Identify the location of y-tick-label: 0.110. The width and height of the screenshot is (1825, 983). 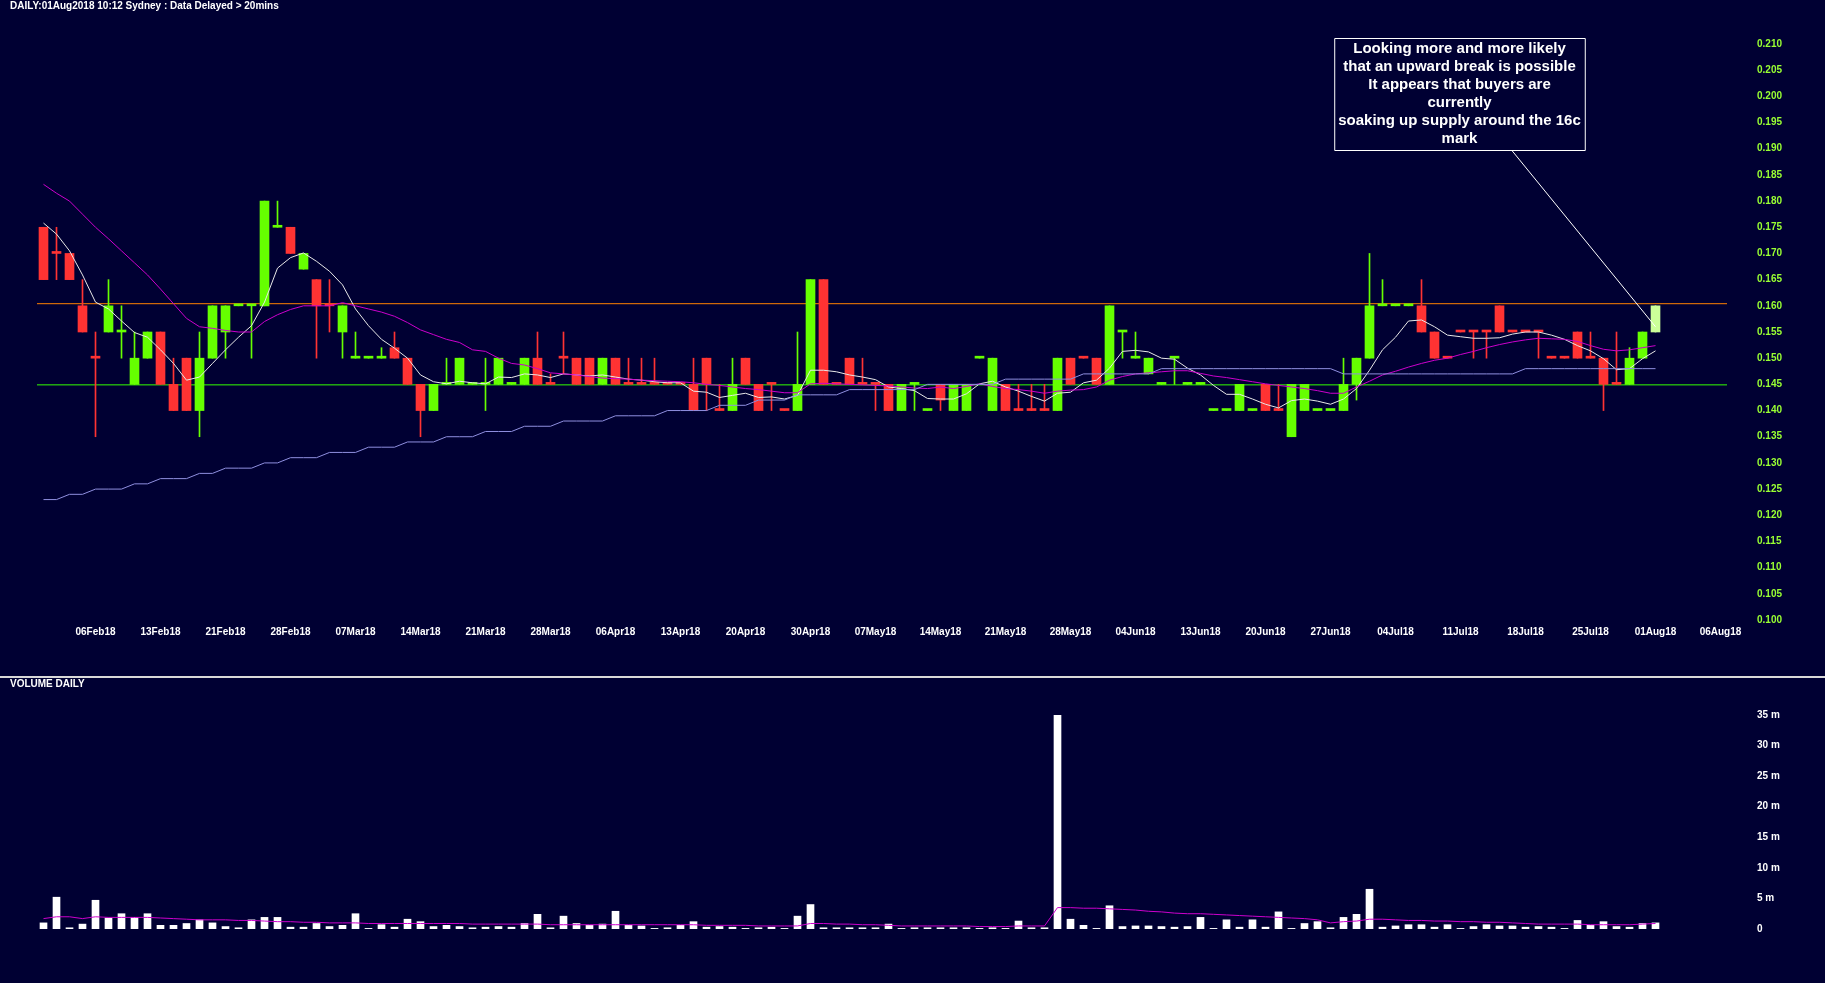
(1769, 567).